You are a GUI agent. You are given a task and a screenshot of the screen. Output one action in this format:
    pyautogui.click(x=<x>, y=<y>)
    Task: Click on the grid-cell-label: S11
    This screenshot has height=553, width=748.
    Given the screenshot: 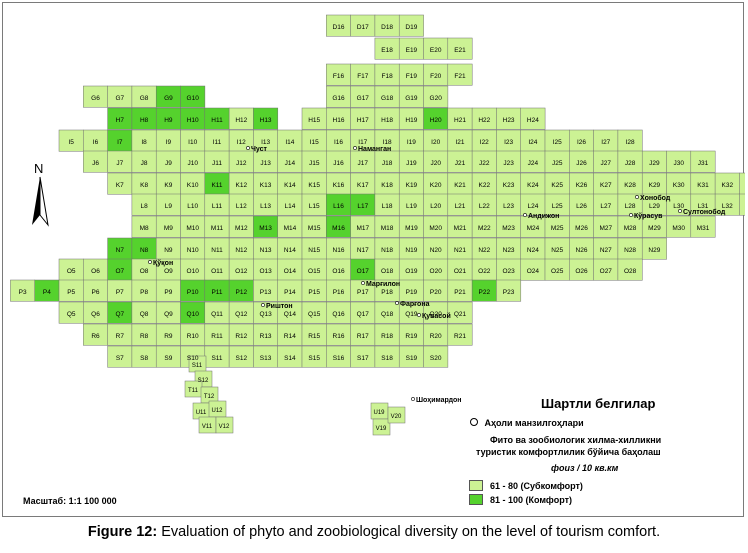 What is the action you would take?
    pyautogui.click(x=197, y=366)
    